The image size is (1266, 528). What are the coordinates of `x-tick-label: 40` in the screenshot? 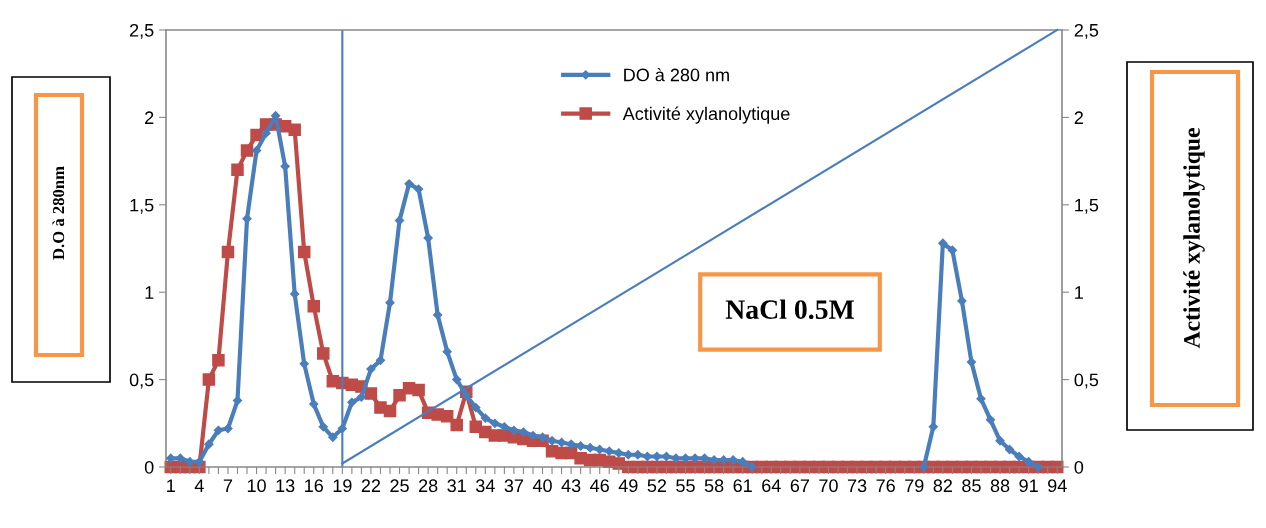 It's located at (542, 486).